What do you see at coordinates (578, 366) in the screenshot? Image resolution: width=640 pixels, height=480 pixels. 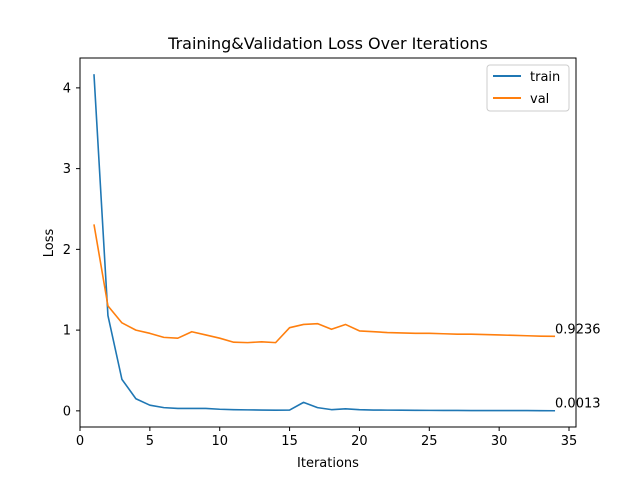 I see `end-value-labels: 0.0013 0.9236` at bounding box center [578, 366].